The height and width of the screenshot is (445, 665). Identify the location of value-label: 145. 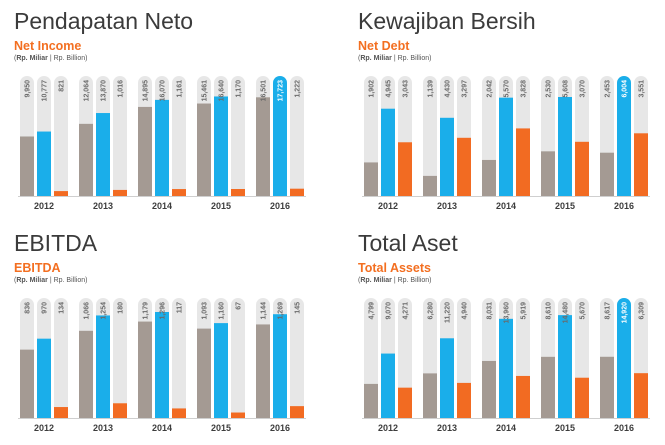
(298, 308).